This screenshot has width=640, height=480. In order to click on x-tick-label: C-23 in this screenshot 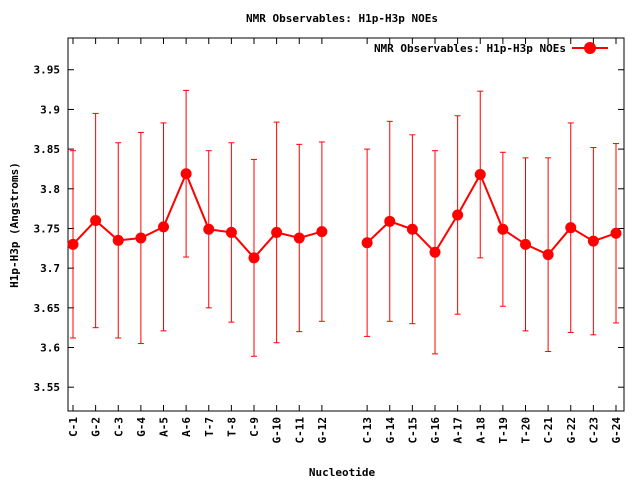, I will do `click(593, 430)`.